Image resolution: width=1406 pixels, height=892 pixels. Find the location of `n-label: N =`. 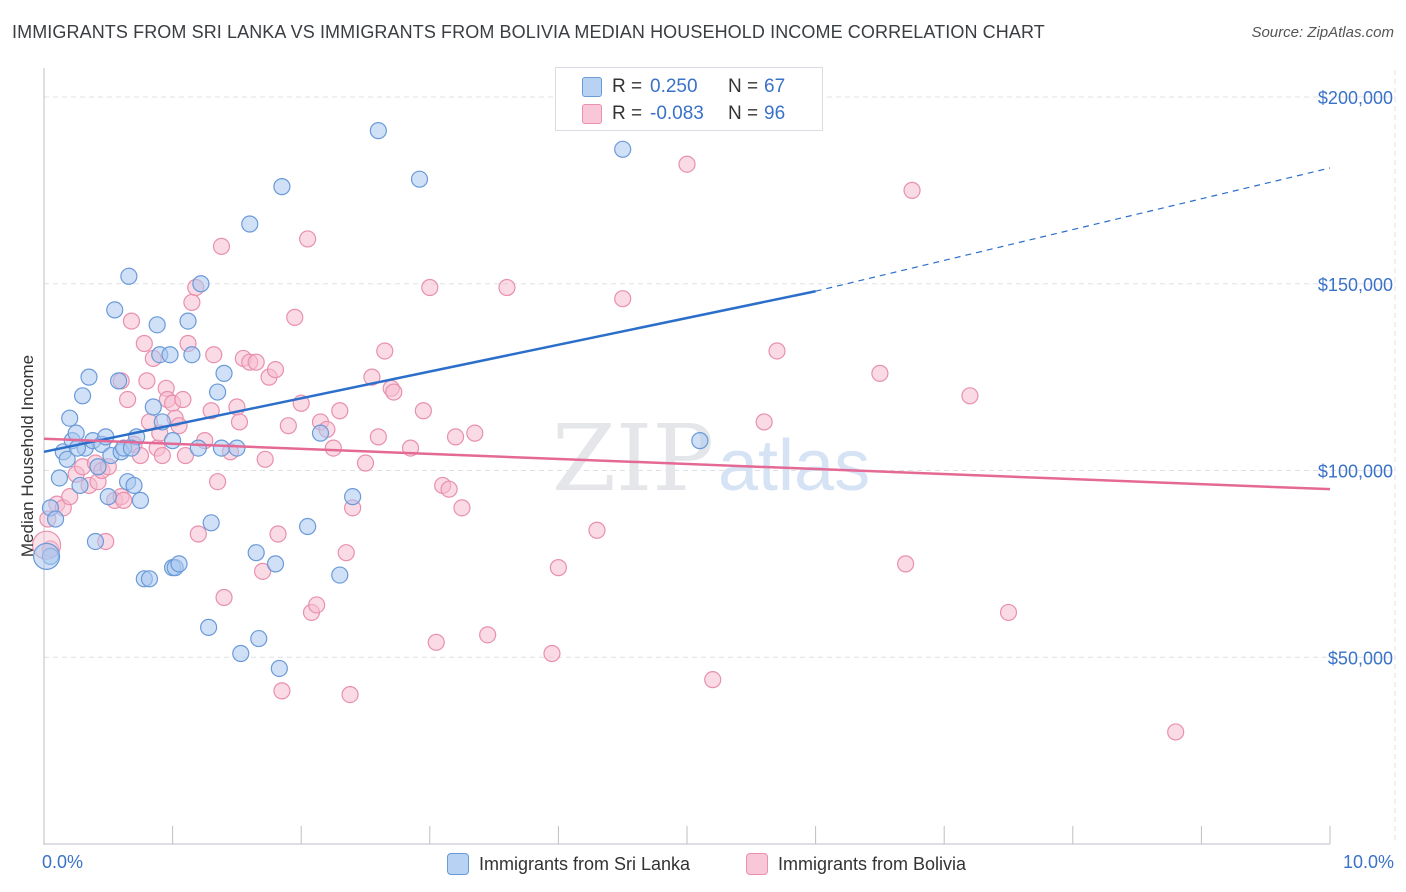

n-label: N = is located at coordinates (743, 86).